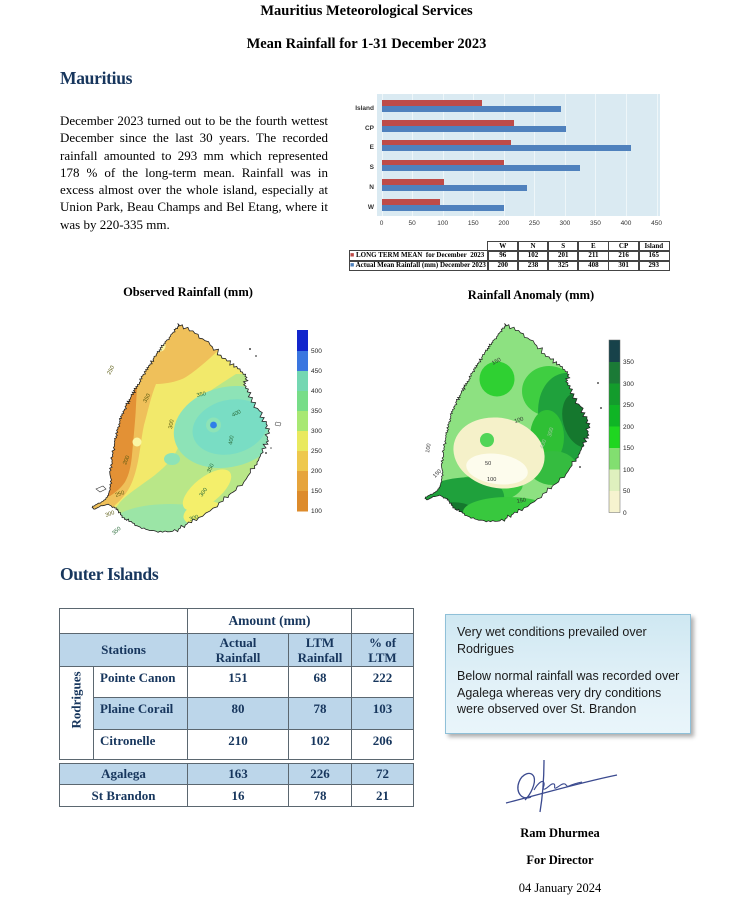 This screenshot has width=733, height=913. I want to click on svg-text: 450, so click(316, 371).